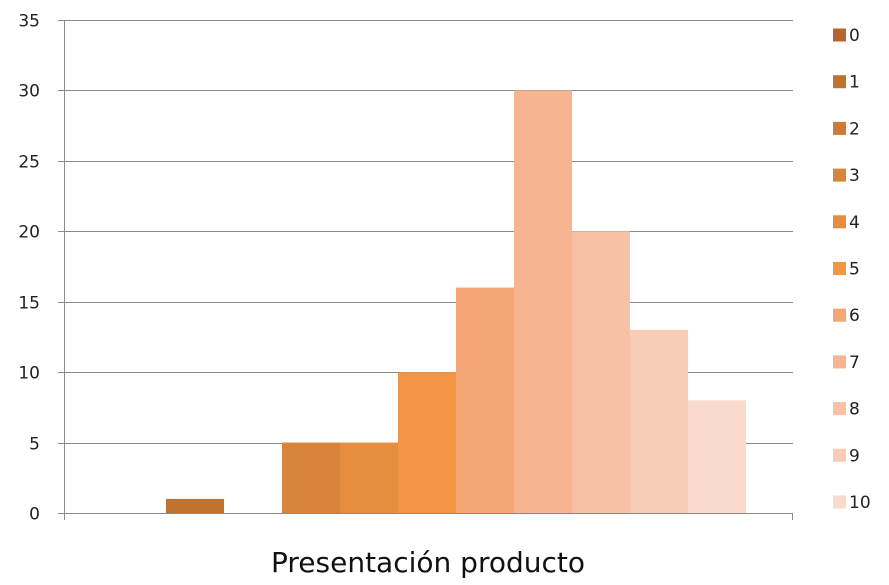 The width and height of the screenshot is (889, 585). I want to click on legend-label-9: 9, so click(854, 456).